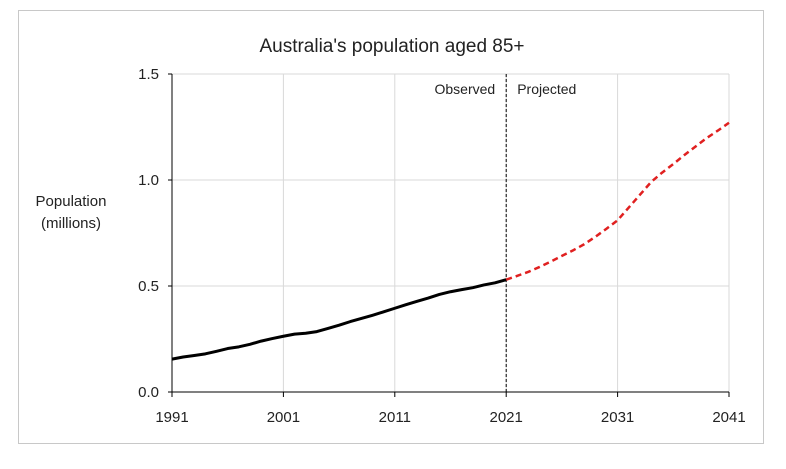 The width and height of the screenshot is (786, 469). Describe the element at coordinates (148, 392) in the screenshot. I see `y-tick-label-0.0: 0.0` at that location.